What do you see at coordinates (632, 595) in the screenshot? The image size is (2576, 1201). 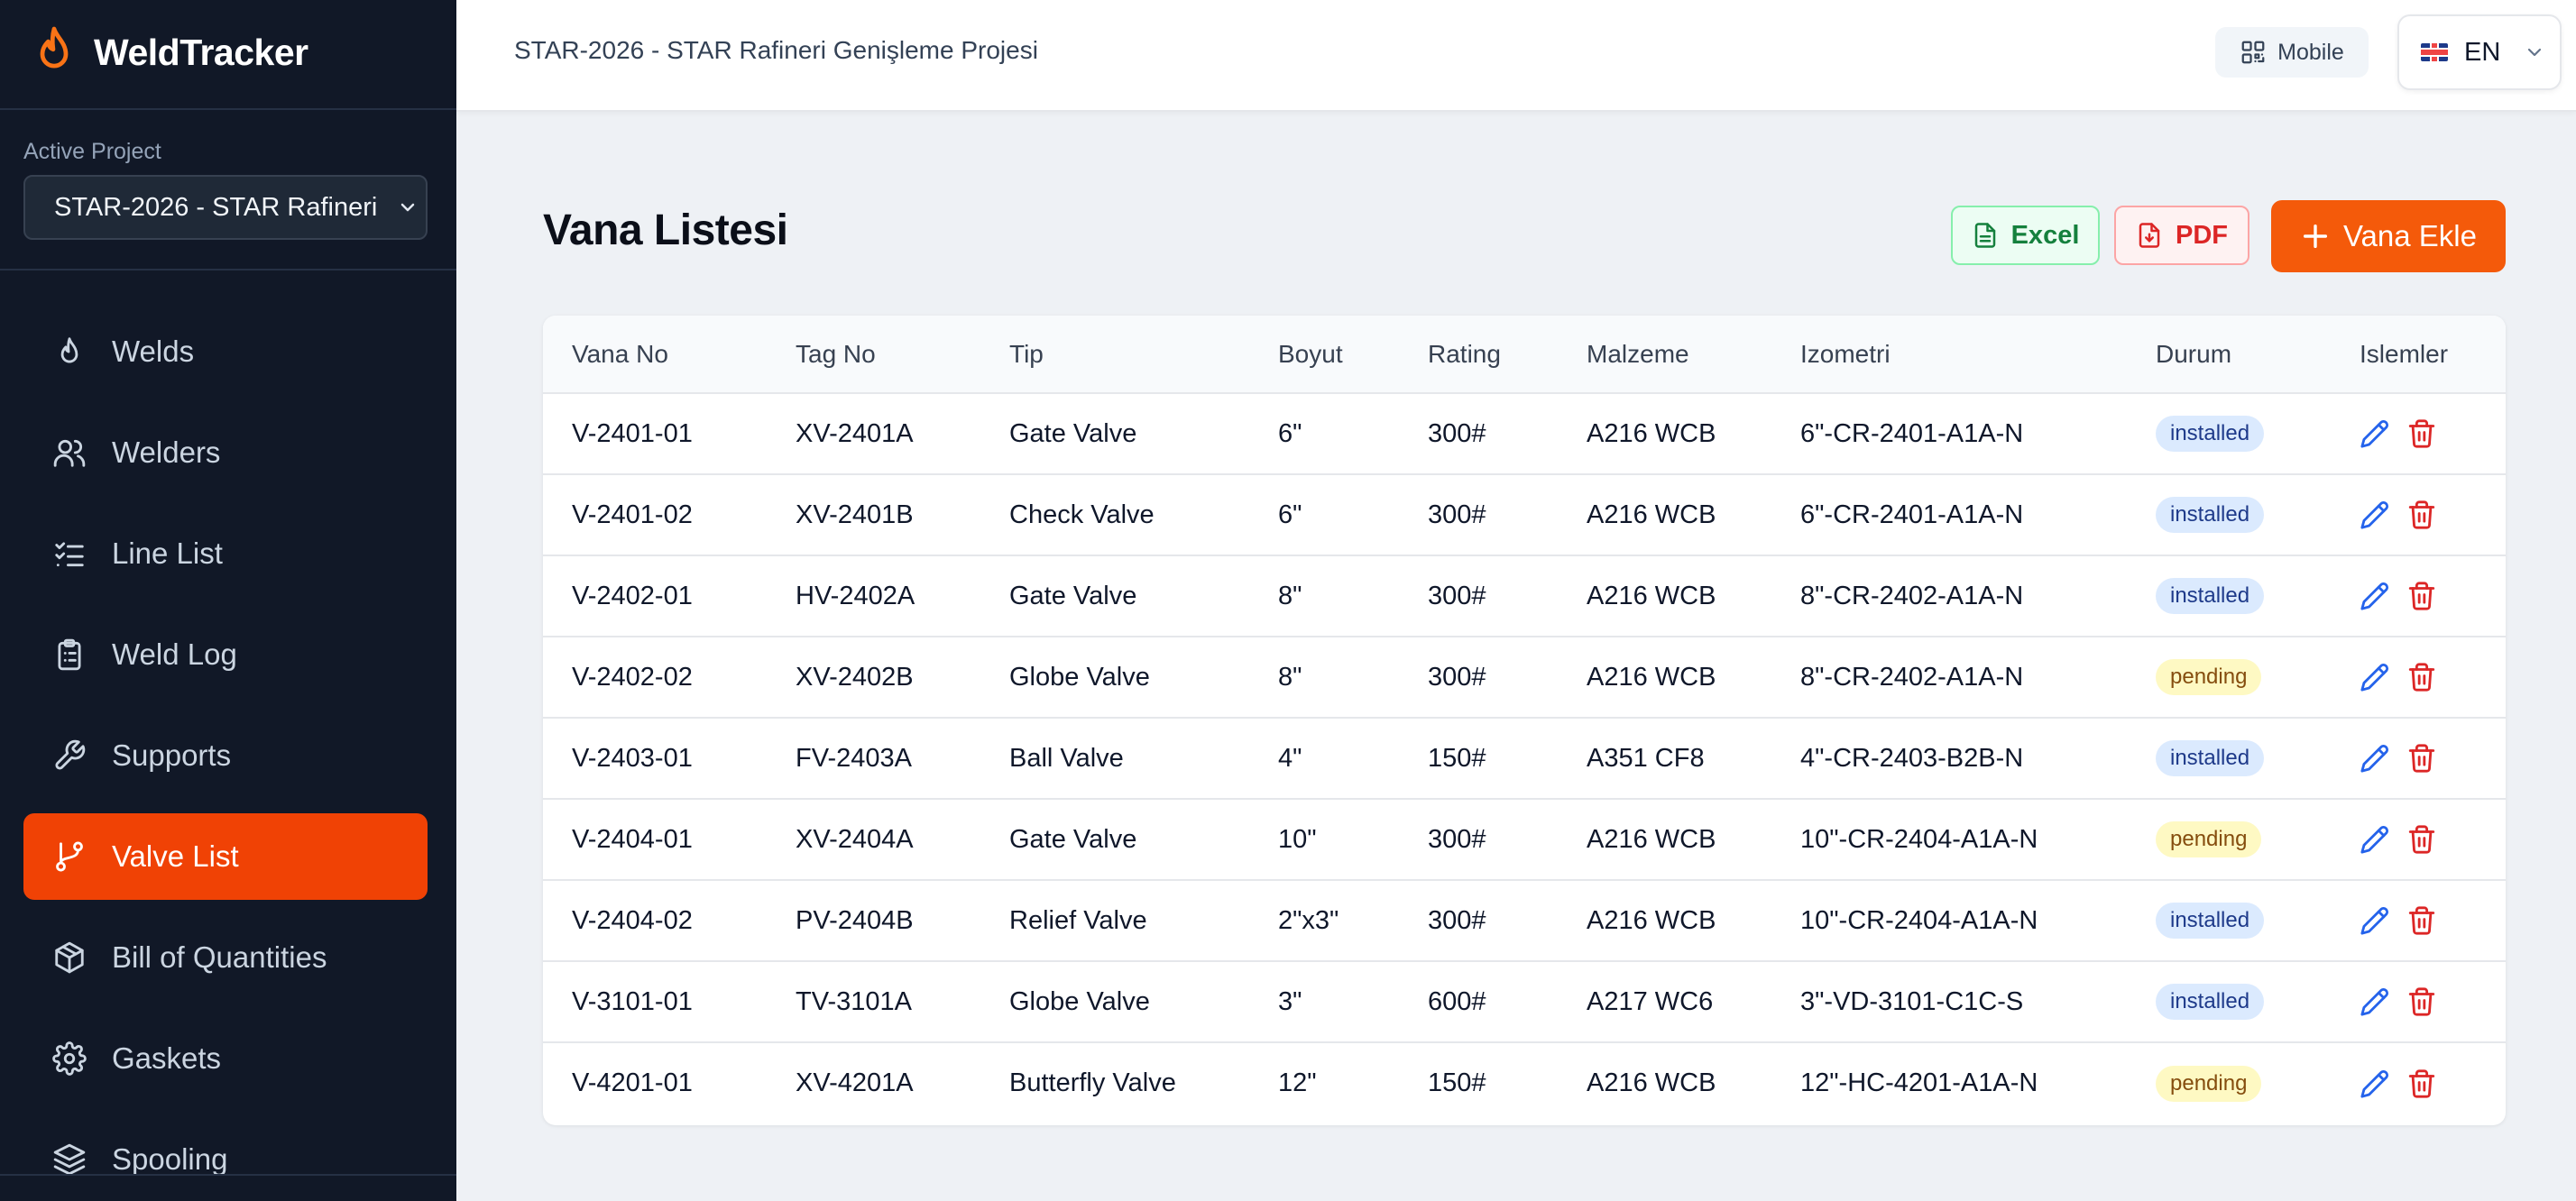 I see `vana-no-cell: V-2402-01` at bounding box center [632, 595].